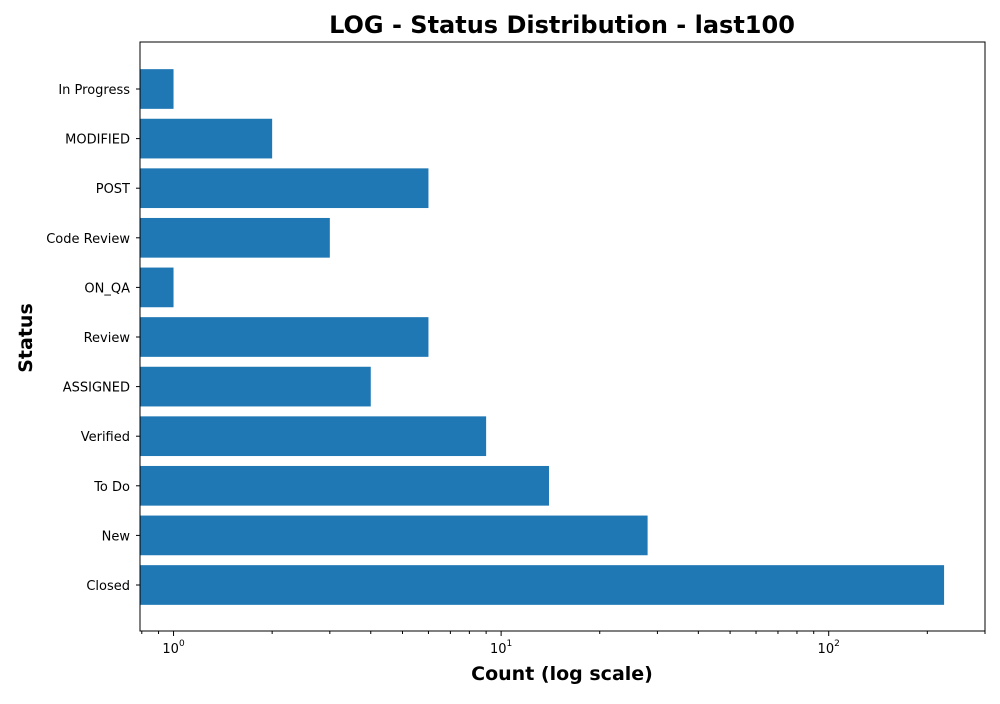 This screenshot has height=704, width=1000. What do you see at coordinates (96, 388) in the screenshot?
I see `y-tick-label-assigned: ASSIGNED` at bounding box center [96, 388].